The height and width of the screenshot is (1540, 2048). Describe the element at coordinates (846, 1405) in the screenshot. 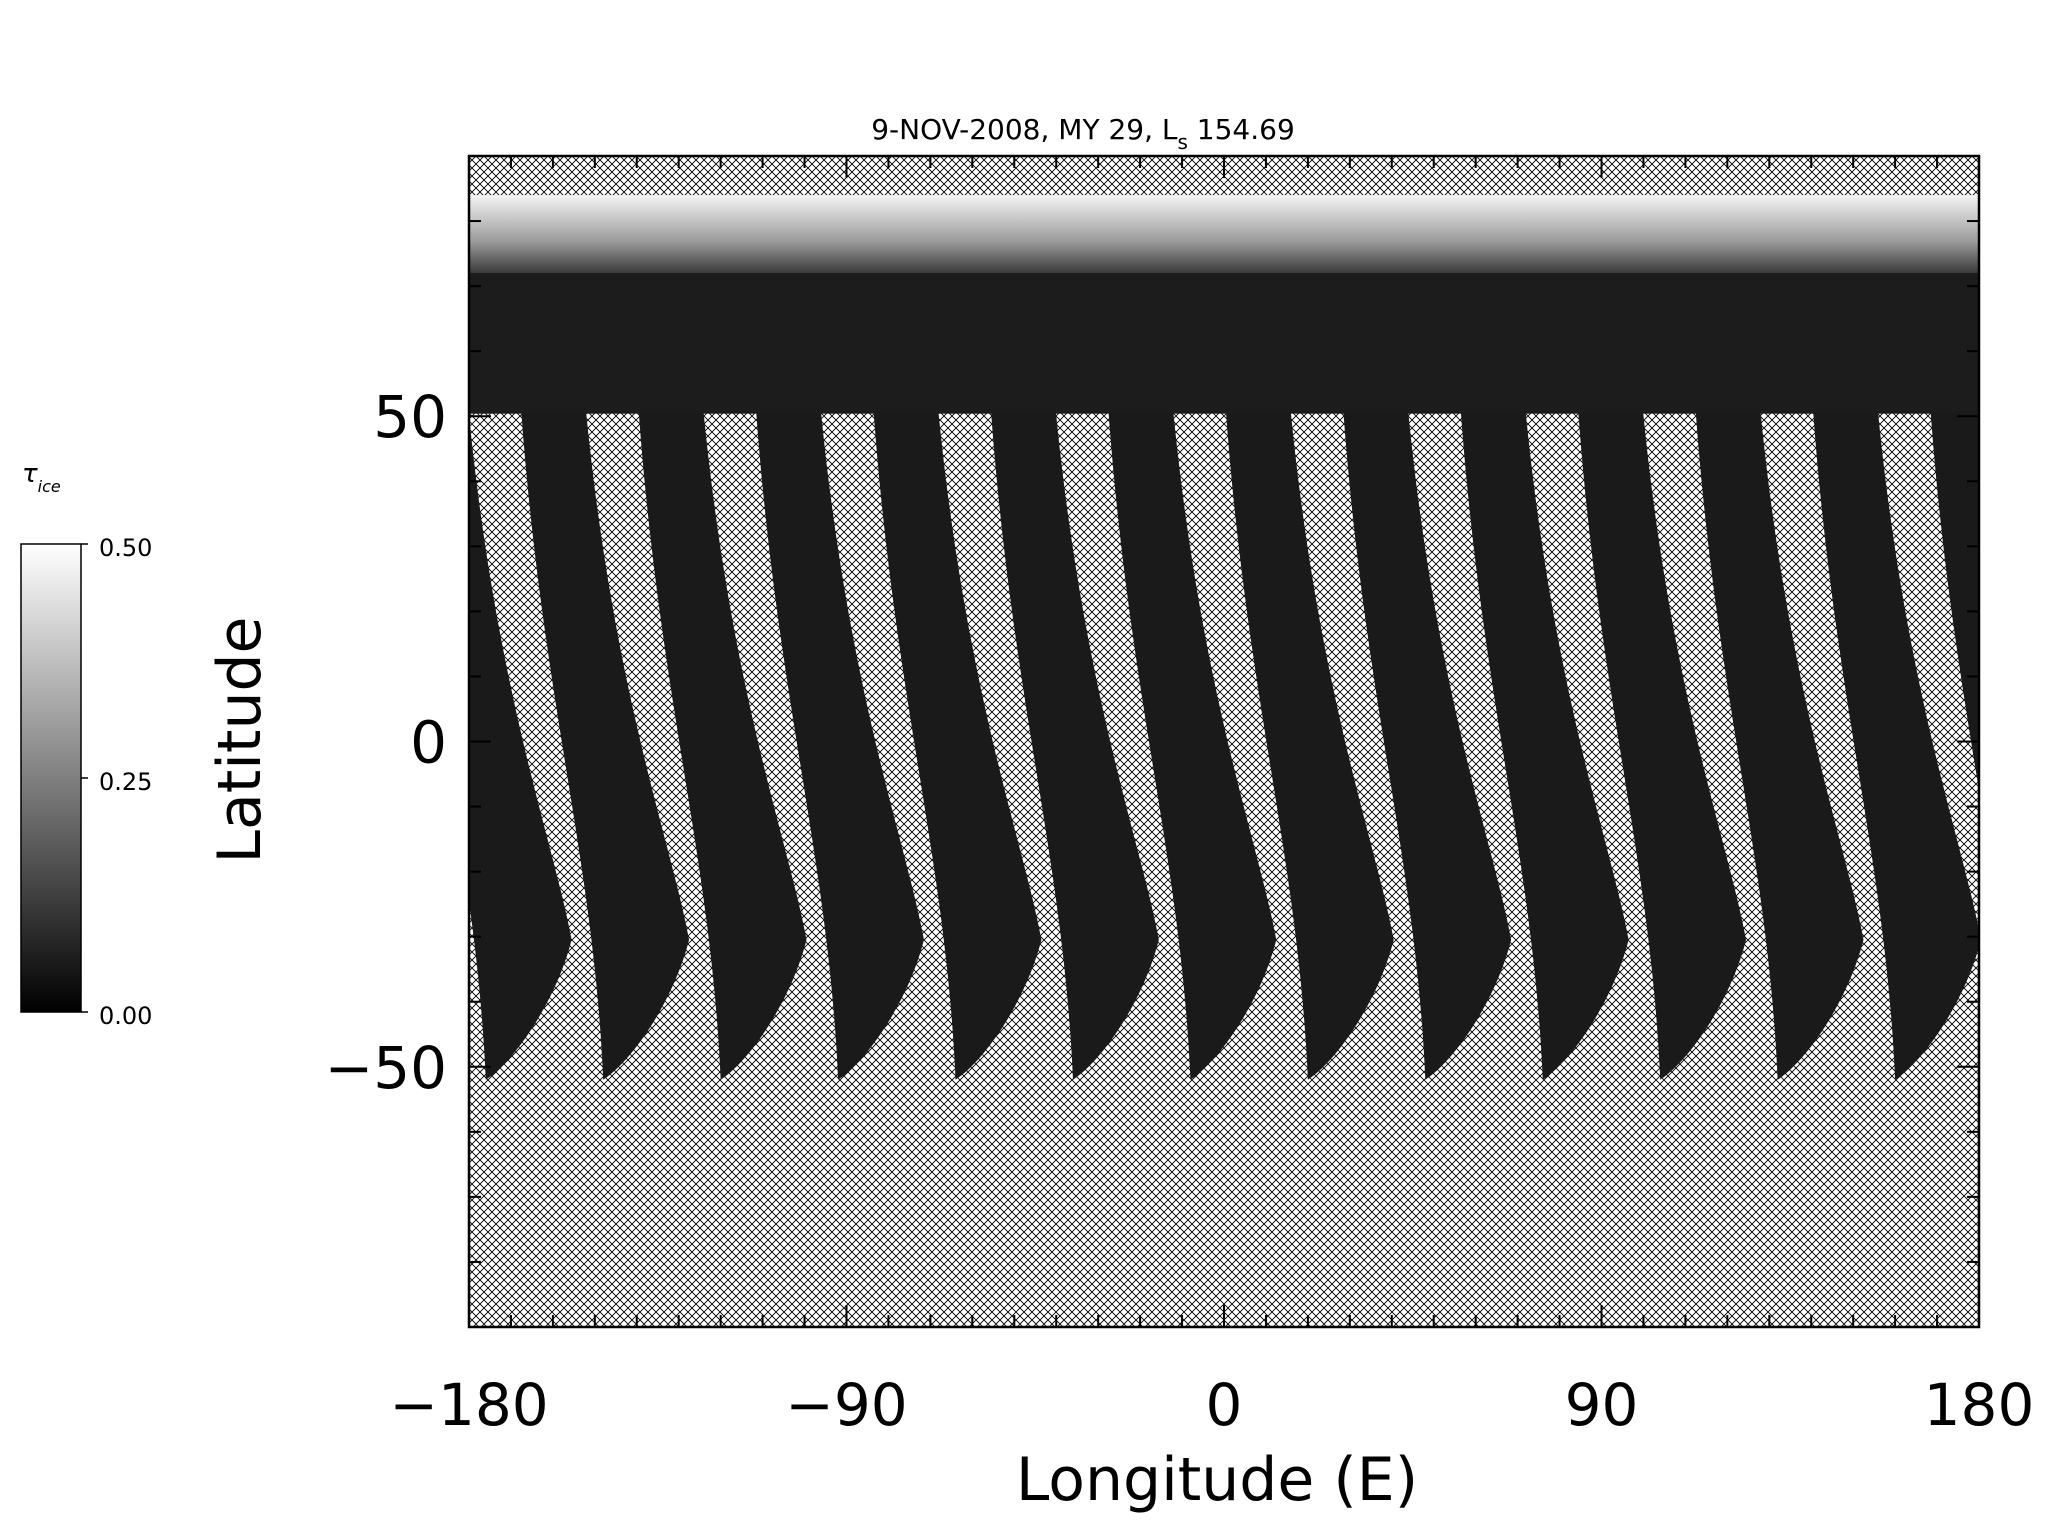

I see `x-tick-label: −90` at that location.